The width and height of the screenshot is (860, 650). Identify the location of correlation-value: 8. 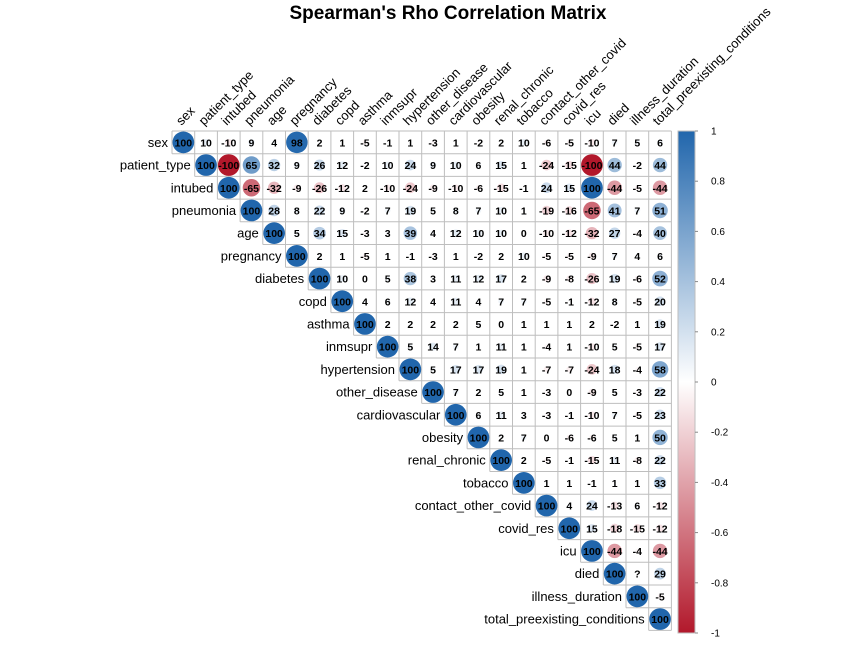
(297, 211).